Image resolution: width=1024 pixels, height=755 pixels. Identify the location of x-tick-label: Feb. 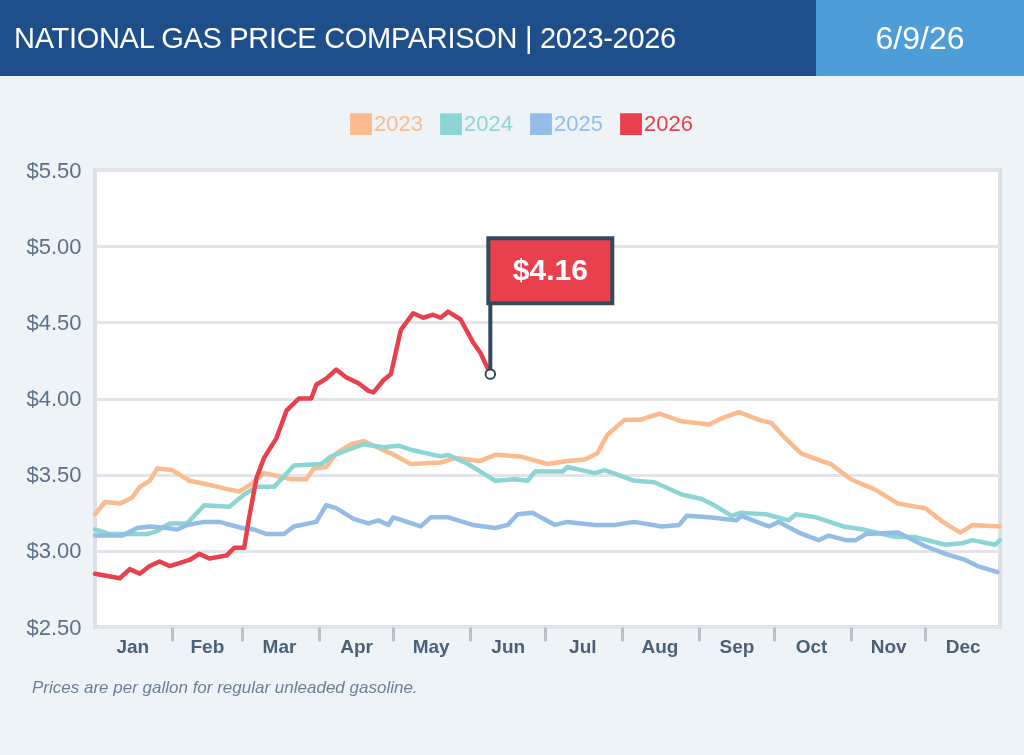
(207, 646).